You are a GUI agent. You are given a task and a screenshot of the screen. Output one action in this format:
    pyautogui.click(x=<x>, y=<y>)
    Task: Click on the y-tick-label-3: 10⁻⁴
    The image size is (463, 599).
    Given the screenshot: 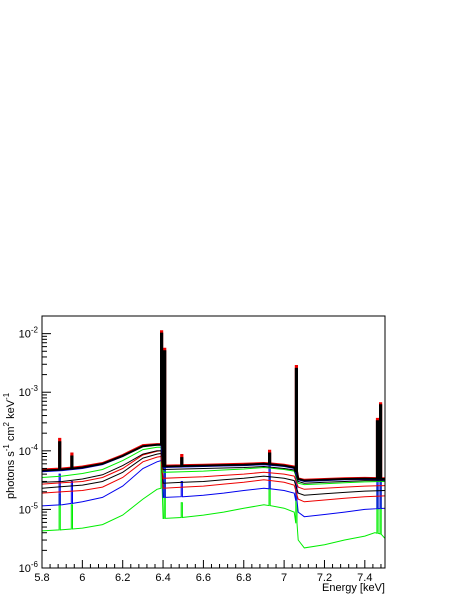 What is the action you would take?
    pyautogui.click(x=29, y=450)
    